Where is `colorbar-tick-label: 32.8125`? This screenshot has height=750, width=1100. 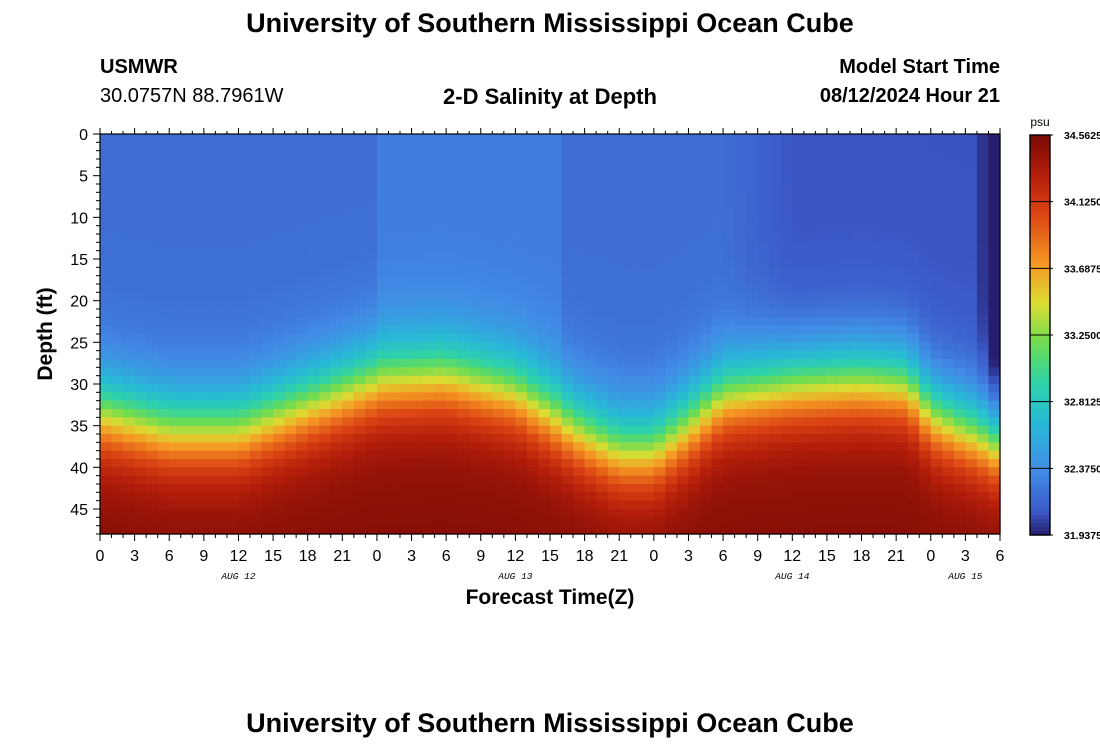 colorbar-tick-label: 32.8125 is located at coordinates (1082, 403).